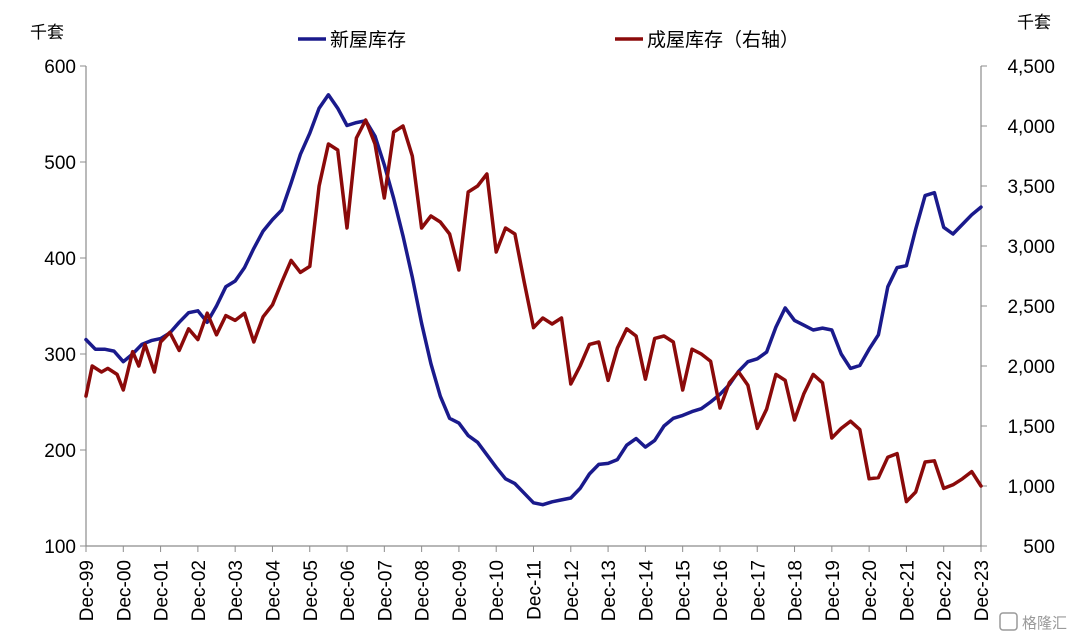  Describe the element at coordinates (572, 590) in the screenshot. I see `x-tick-label: Dec-12` at that location.